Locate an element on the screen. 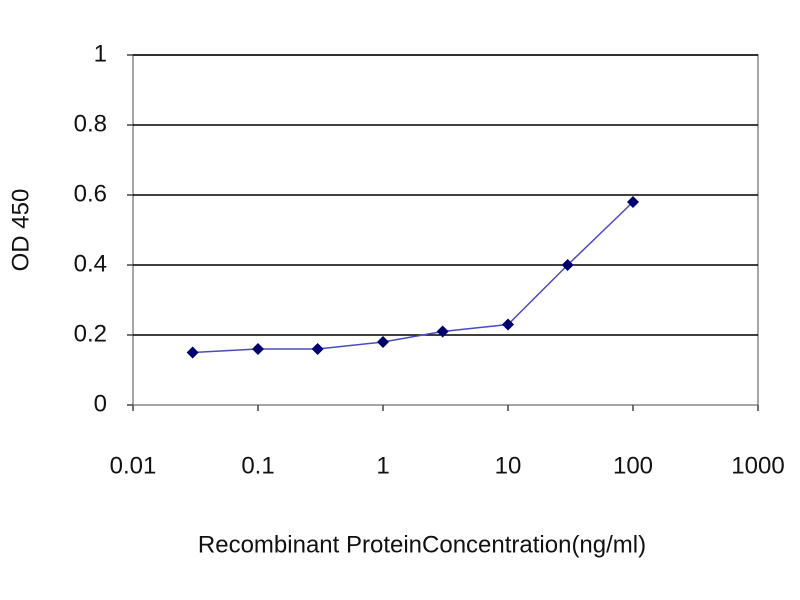 The width and height of the screenshot is (800, 600). y-tick-label: 0.6 is located at coordinates (90, 193).